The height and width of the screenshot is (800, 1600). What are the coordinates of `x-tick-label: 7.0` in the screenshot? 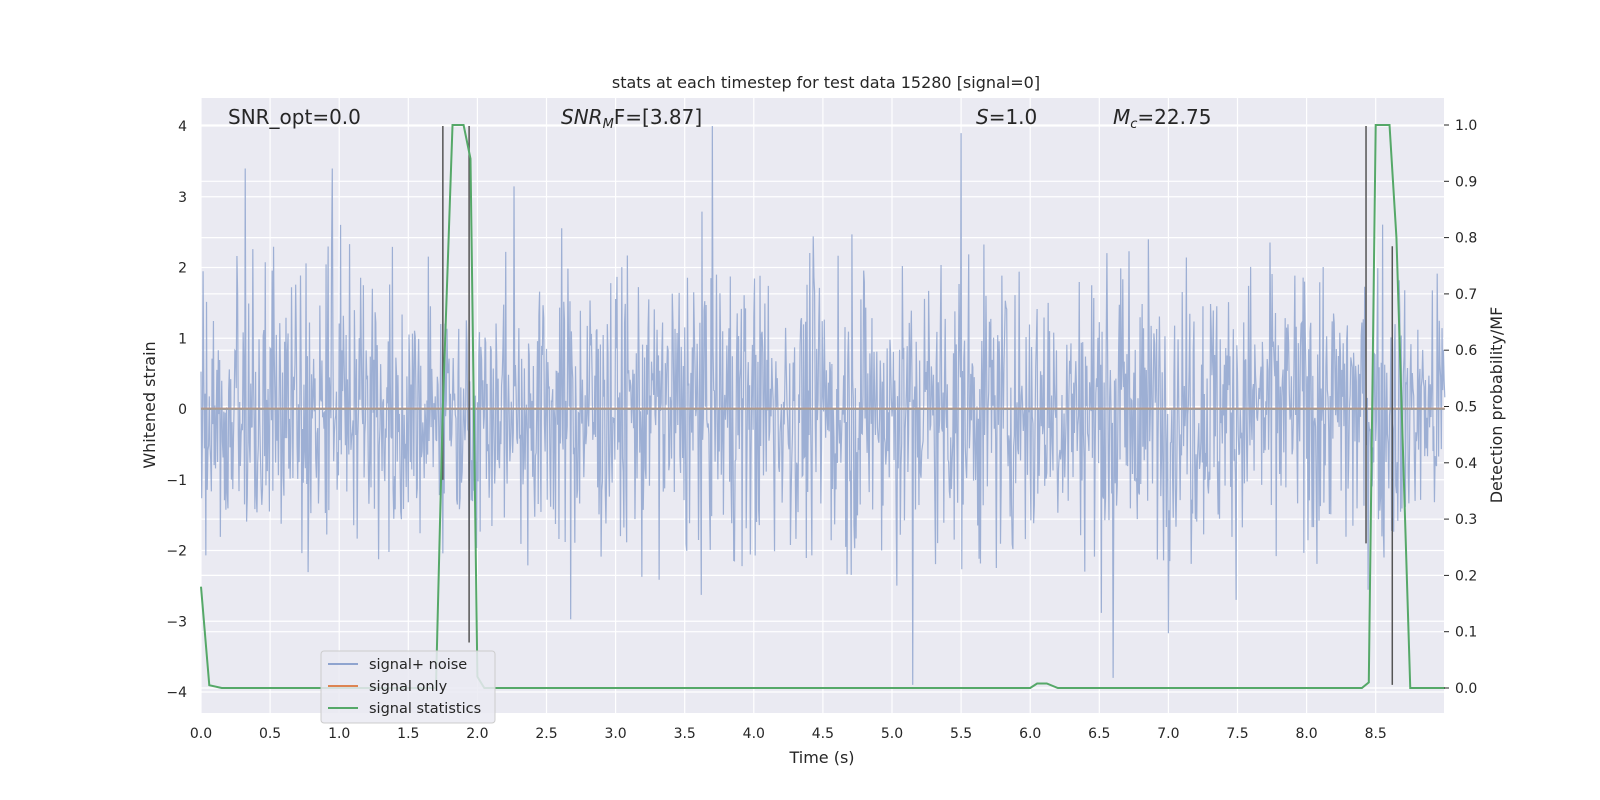 It's located at (1168, 734).